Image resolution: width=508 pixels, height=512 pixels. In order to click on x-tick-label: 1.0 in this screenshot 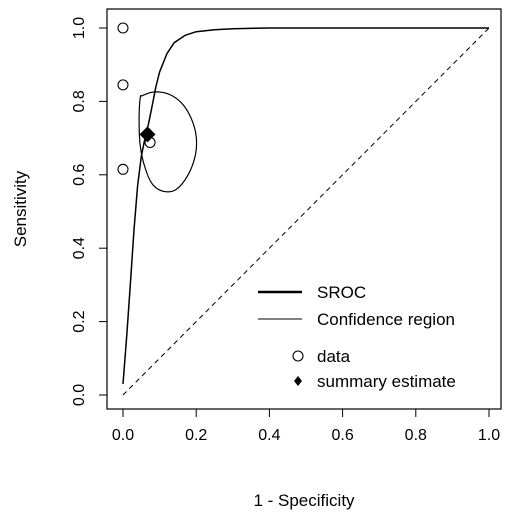, I will do `click(489, 435)`.